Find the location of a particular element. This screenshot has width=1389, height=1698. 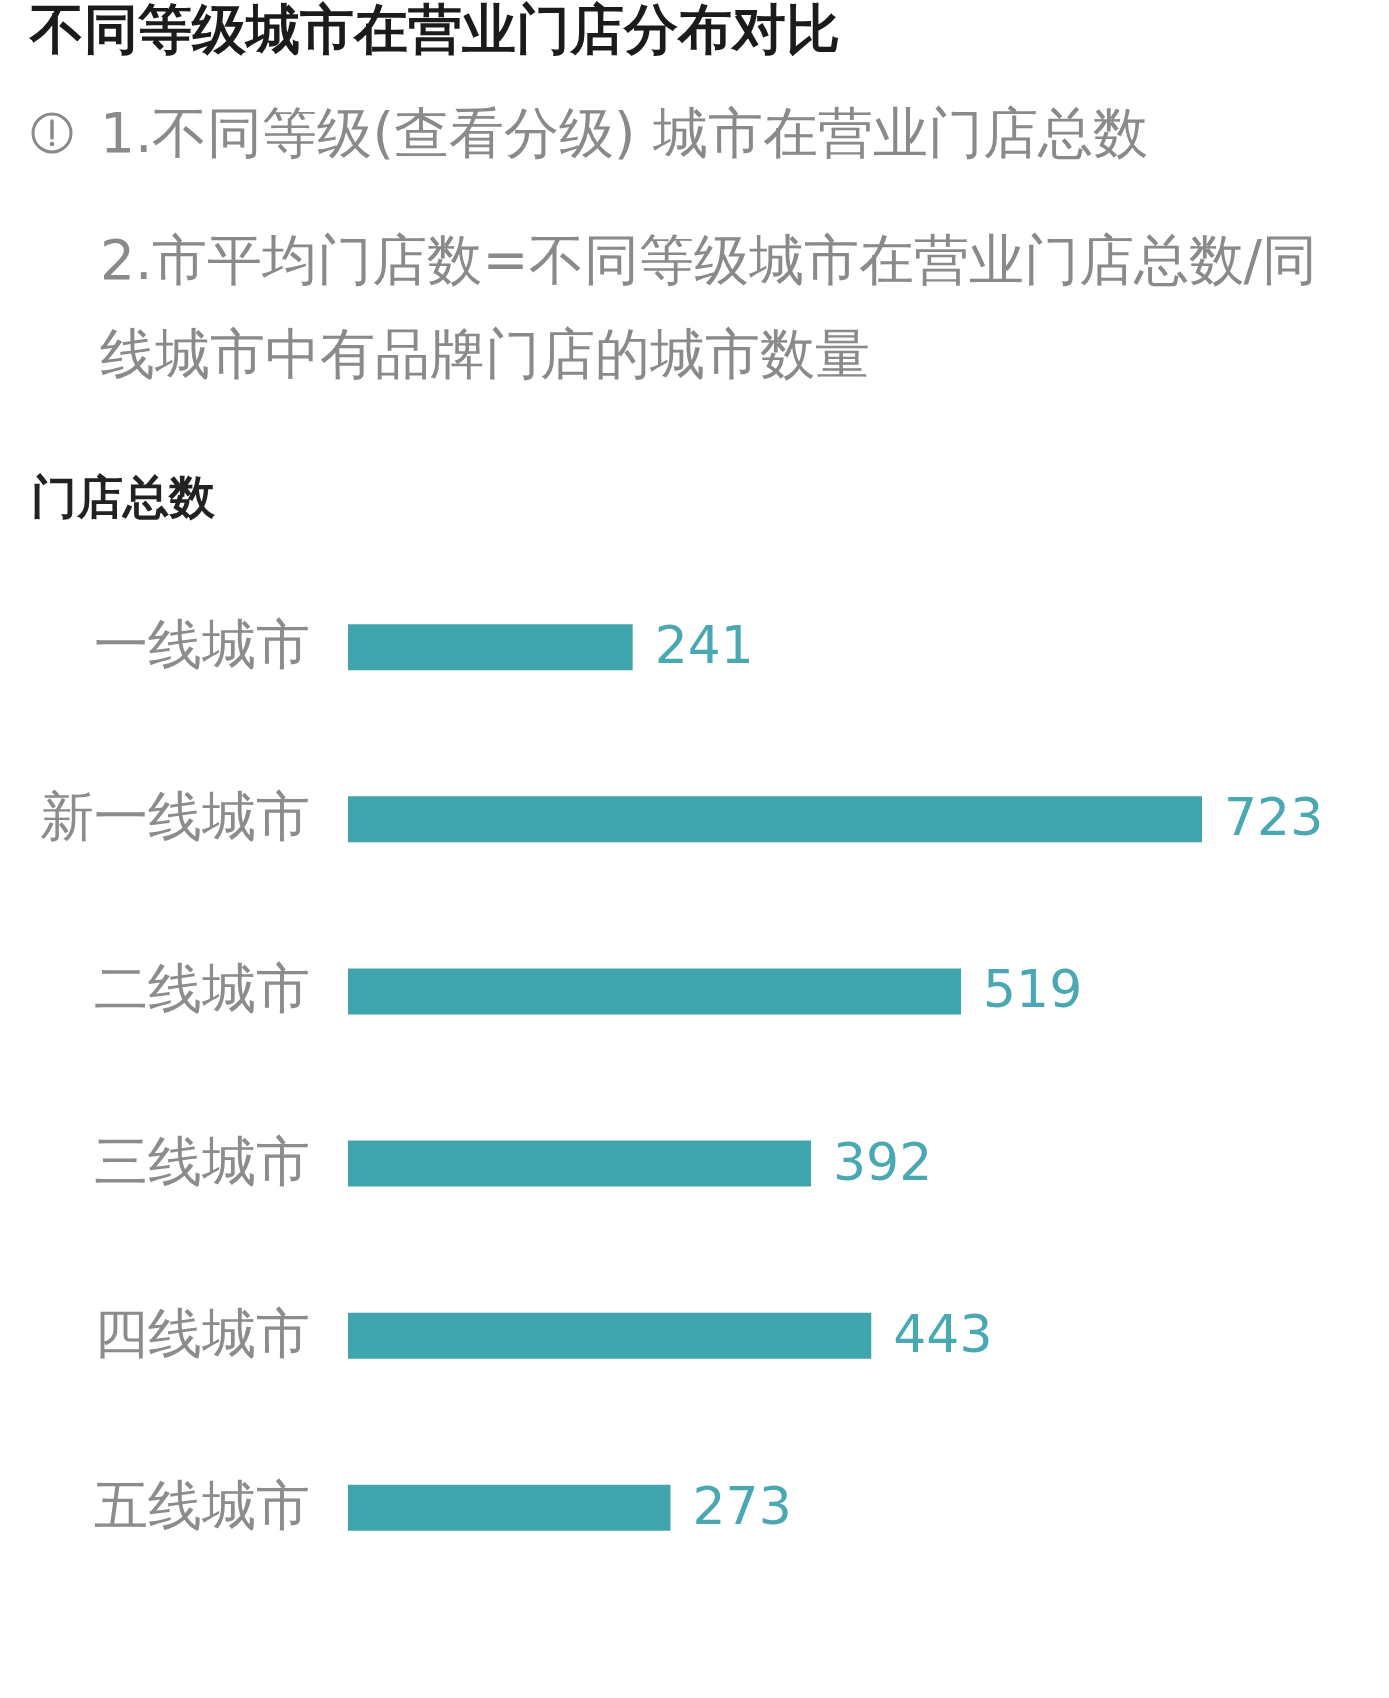

data-label: 519 is located at coordinates (1033, 989).